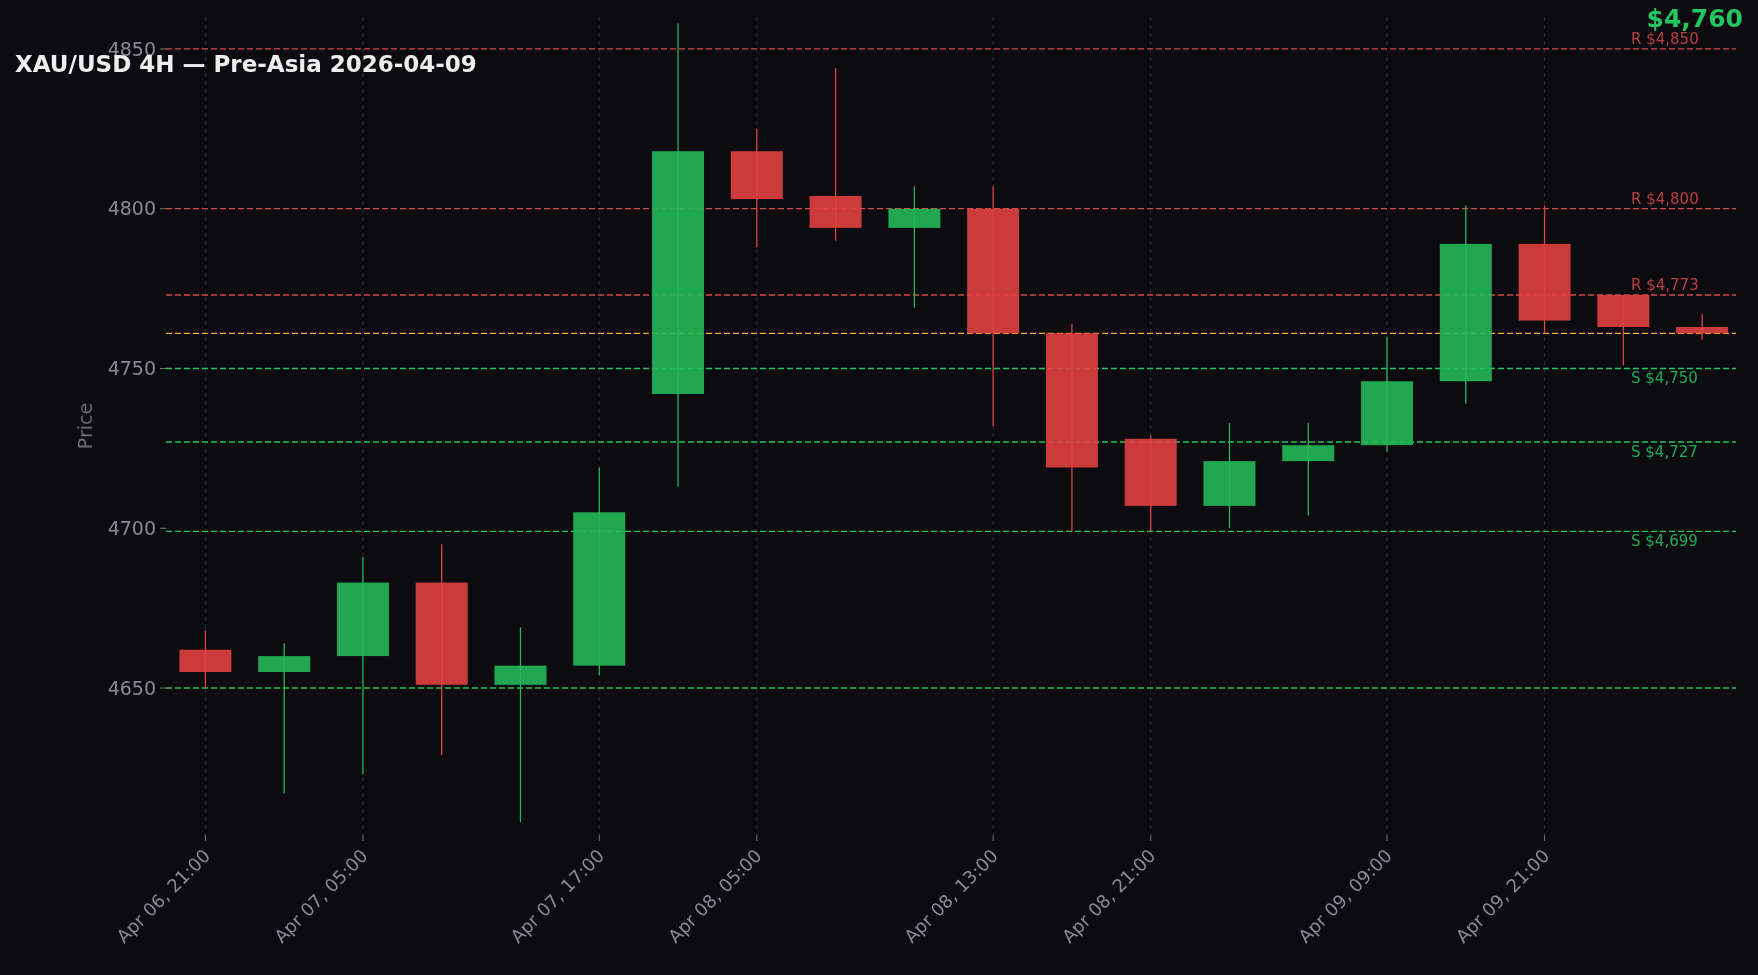  What do you see at coordinates (1664, 378) in the screenshot?
I see `ref-line-label: S $4,750` at bounding box center [1664, 378].